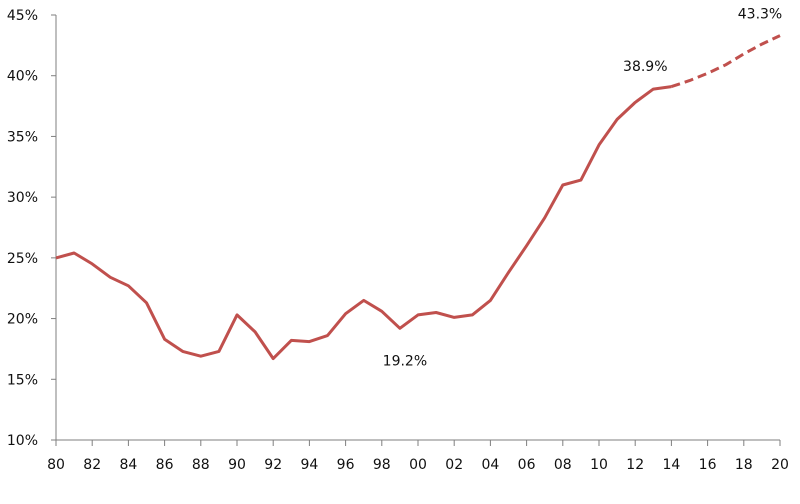  Describe the element at coordinates (346, 465) in the screenshot. I see `x-tick-label: 96` at that location.